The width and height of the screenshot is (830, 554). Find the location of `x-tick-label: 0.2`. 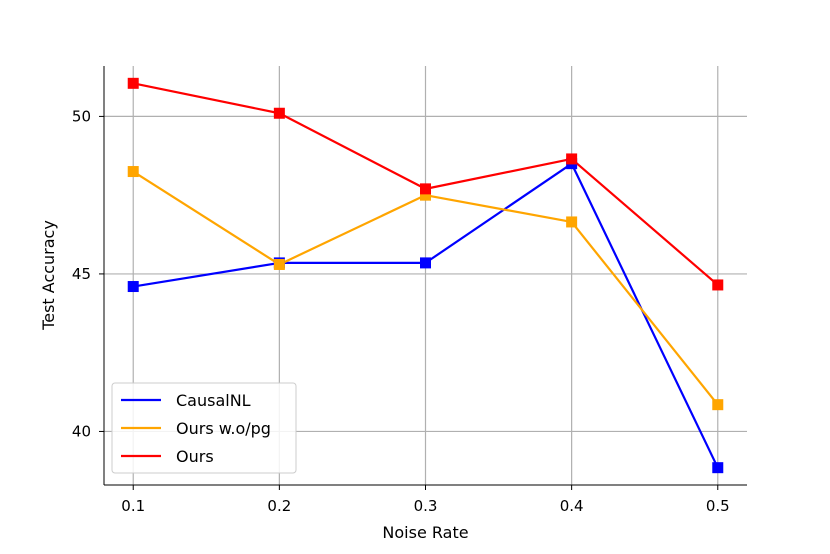

x-tick-label: 0.2 is located at coordinates (279, 506).